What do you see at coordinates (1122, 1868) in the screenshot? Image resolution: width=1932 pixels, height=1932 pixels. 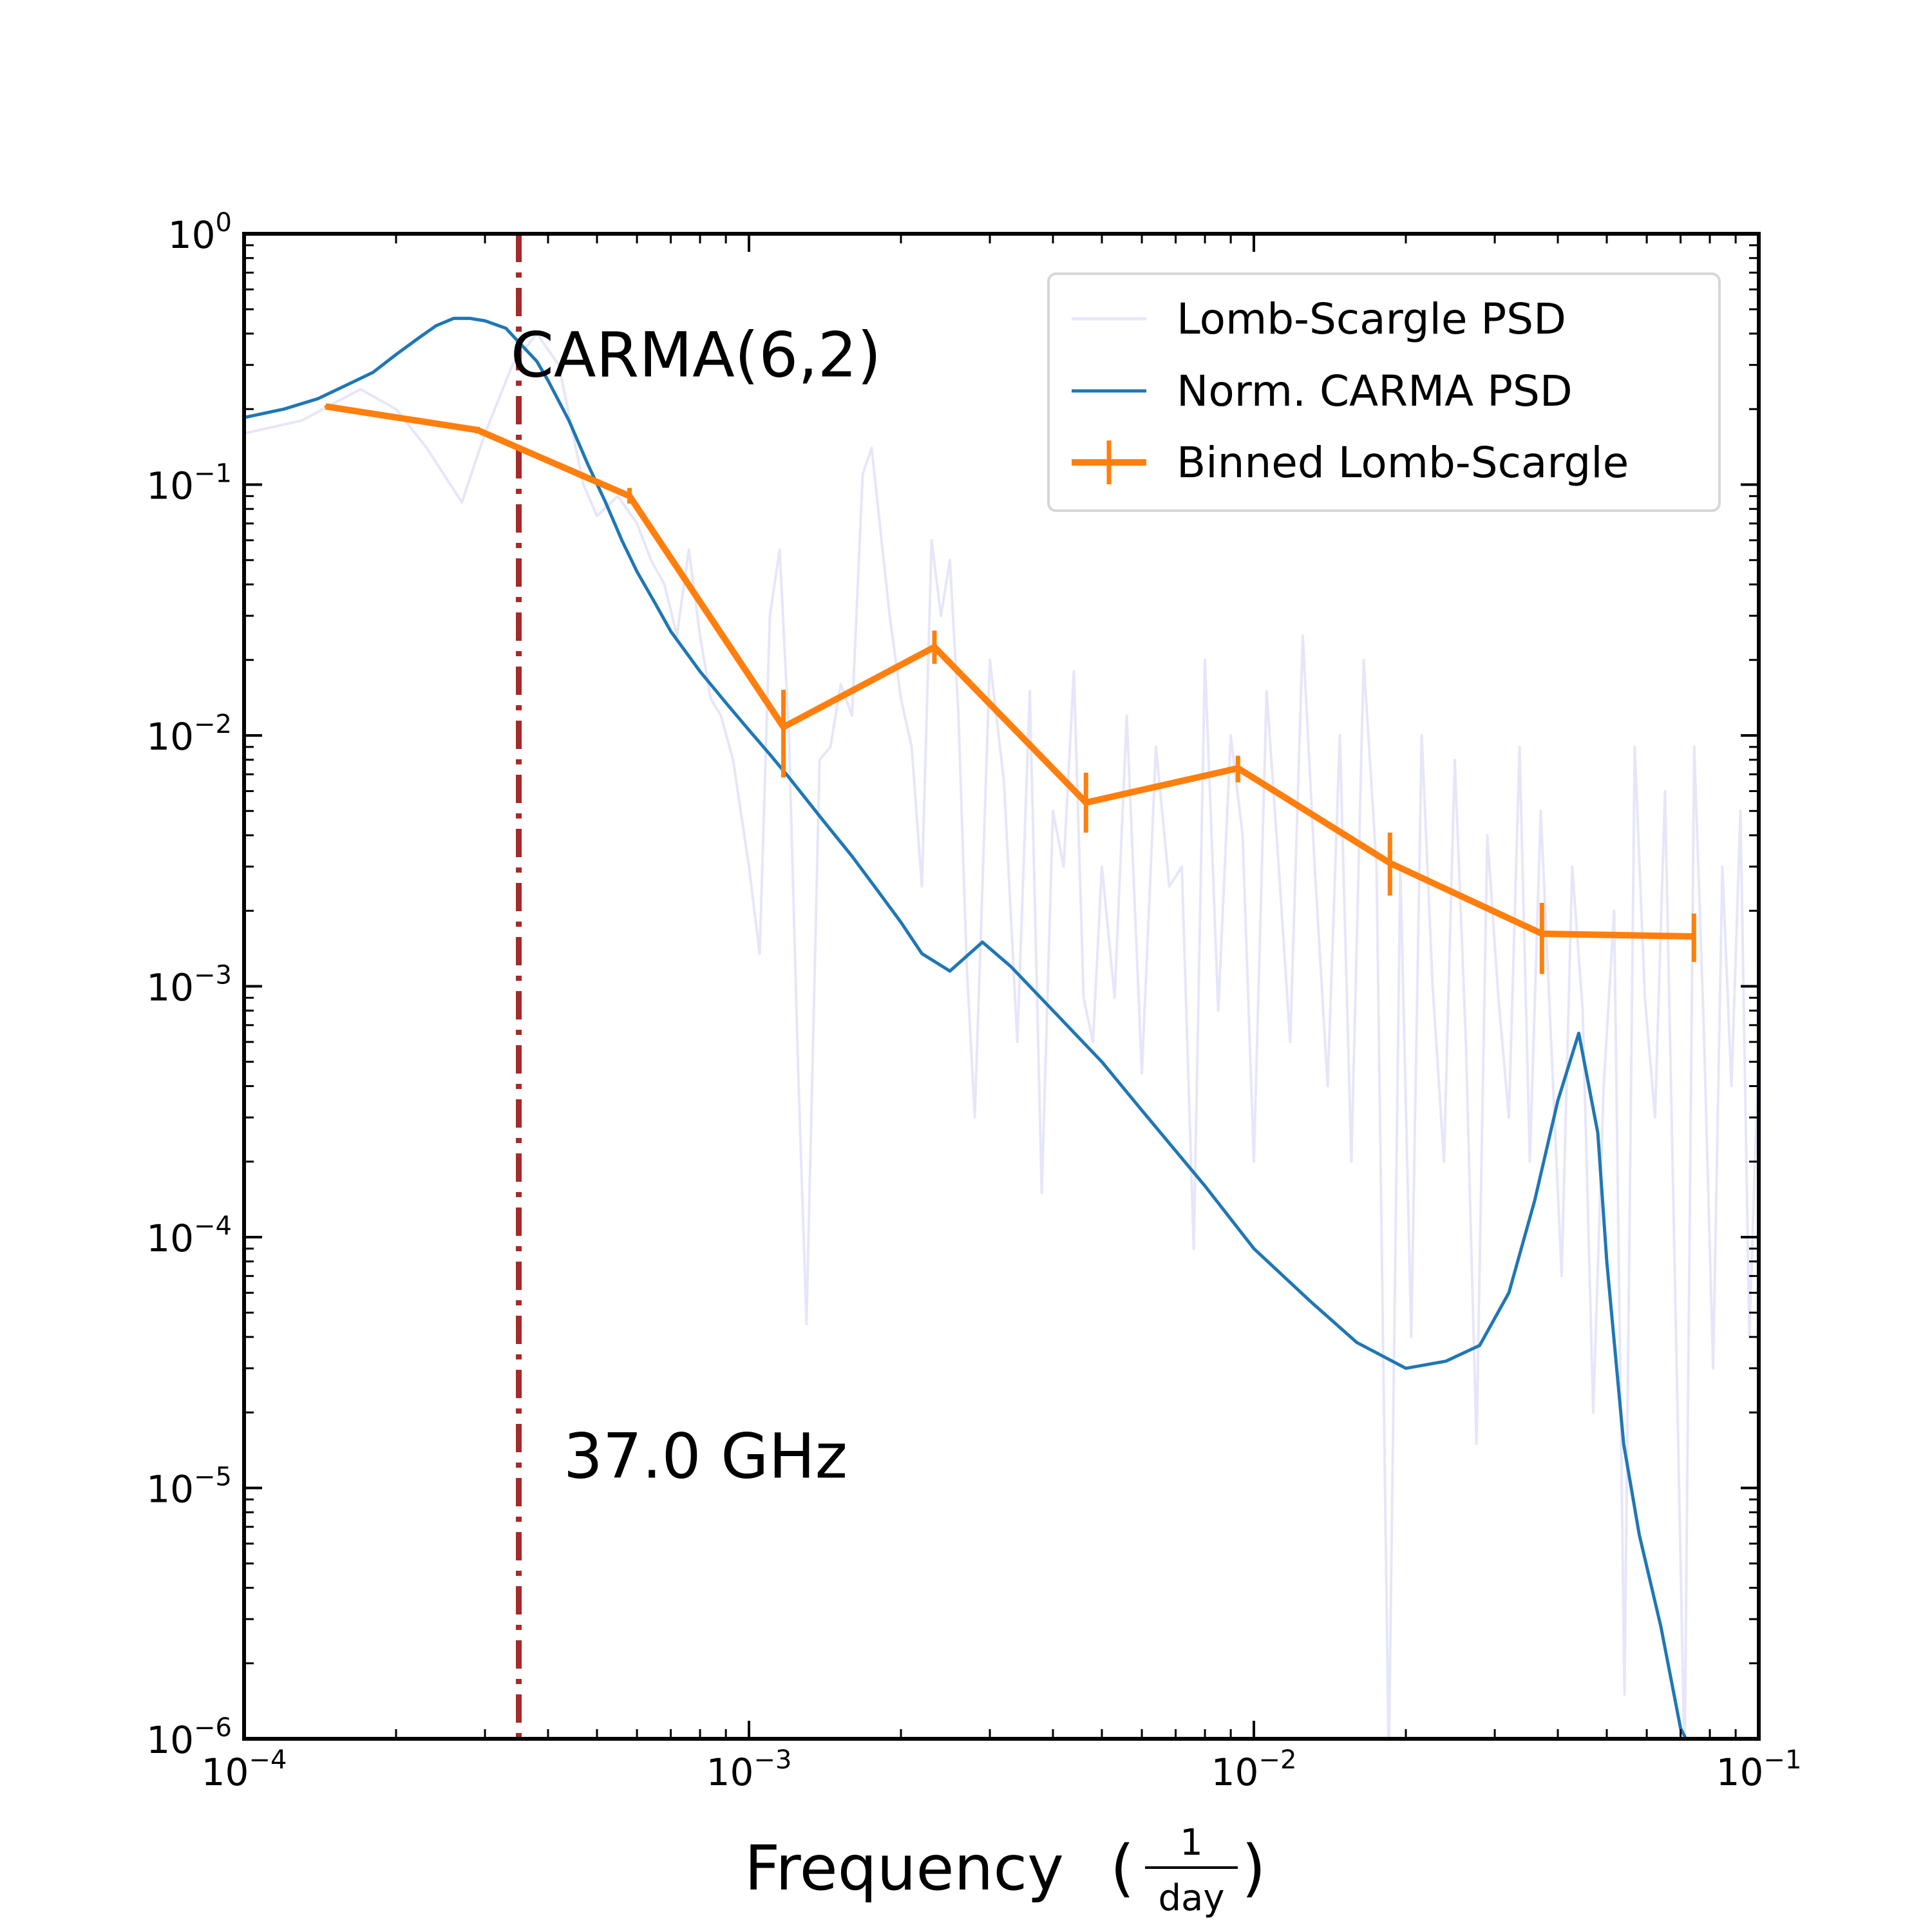 I see `x-axis-label-open-paren: (` at bounding box center [1122, 1868].